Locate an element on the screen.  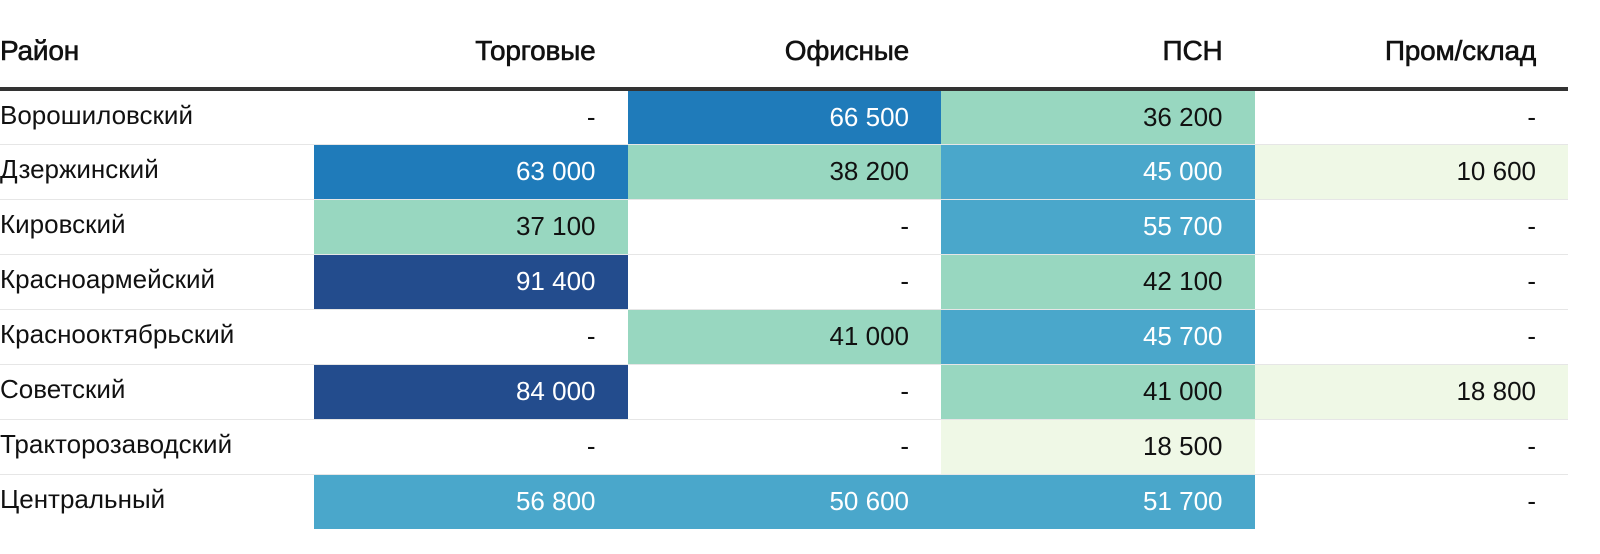
district-name: Краснооктябрьский is located at coordinates (157, 337).